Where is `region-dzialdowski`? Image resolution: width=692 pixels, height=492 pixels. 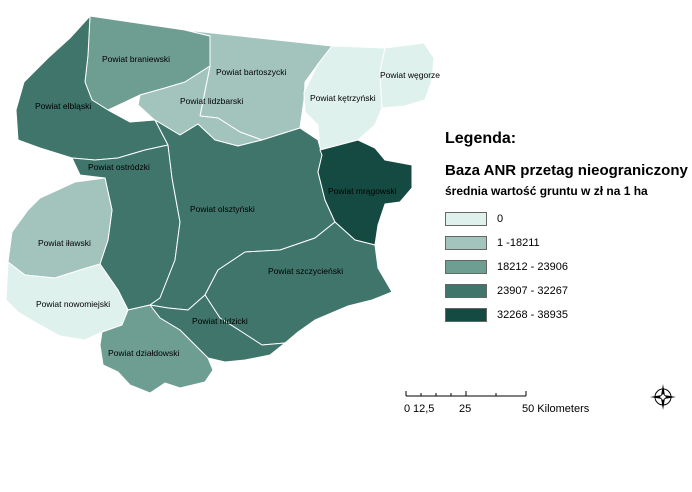 region-dzialdowski is located at coordinates (156, 349).